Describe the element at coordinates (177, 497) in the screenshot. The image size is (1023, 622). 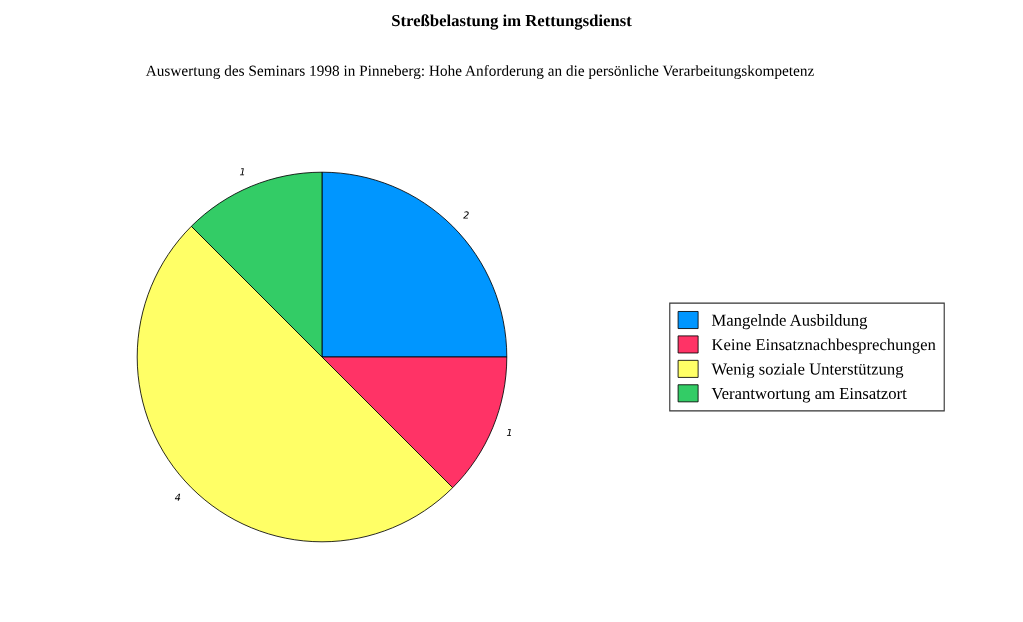
I see `data-label: 4` at that location.